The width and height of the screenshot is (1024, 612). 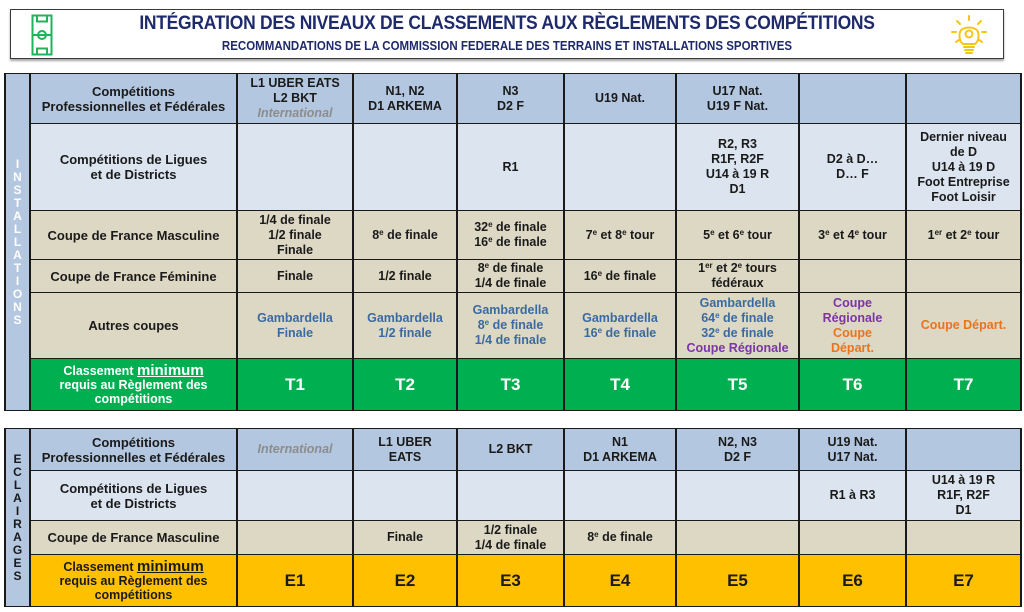 I want to click on cell: R1, so click(x=510, y=167).